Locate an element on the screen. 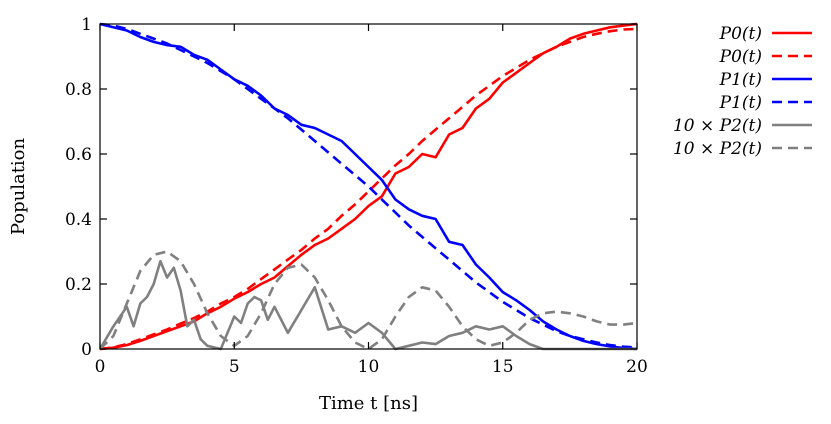  x-tick-label: 5 is located at coordinates (234, 367).